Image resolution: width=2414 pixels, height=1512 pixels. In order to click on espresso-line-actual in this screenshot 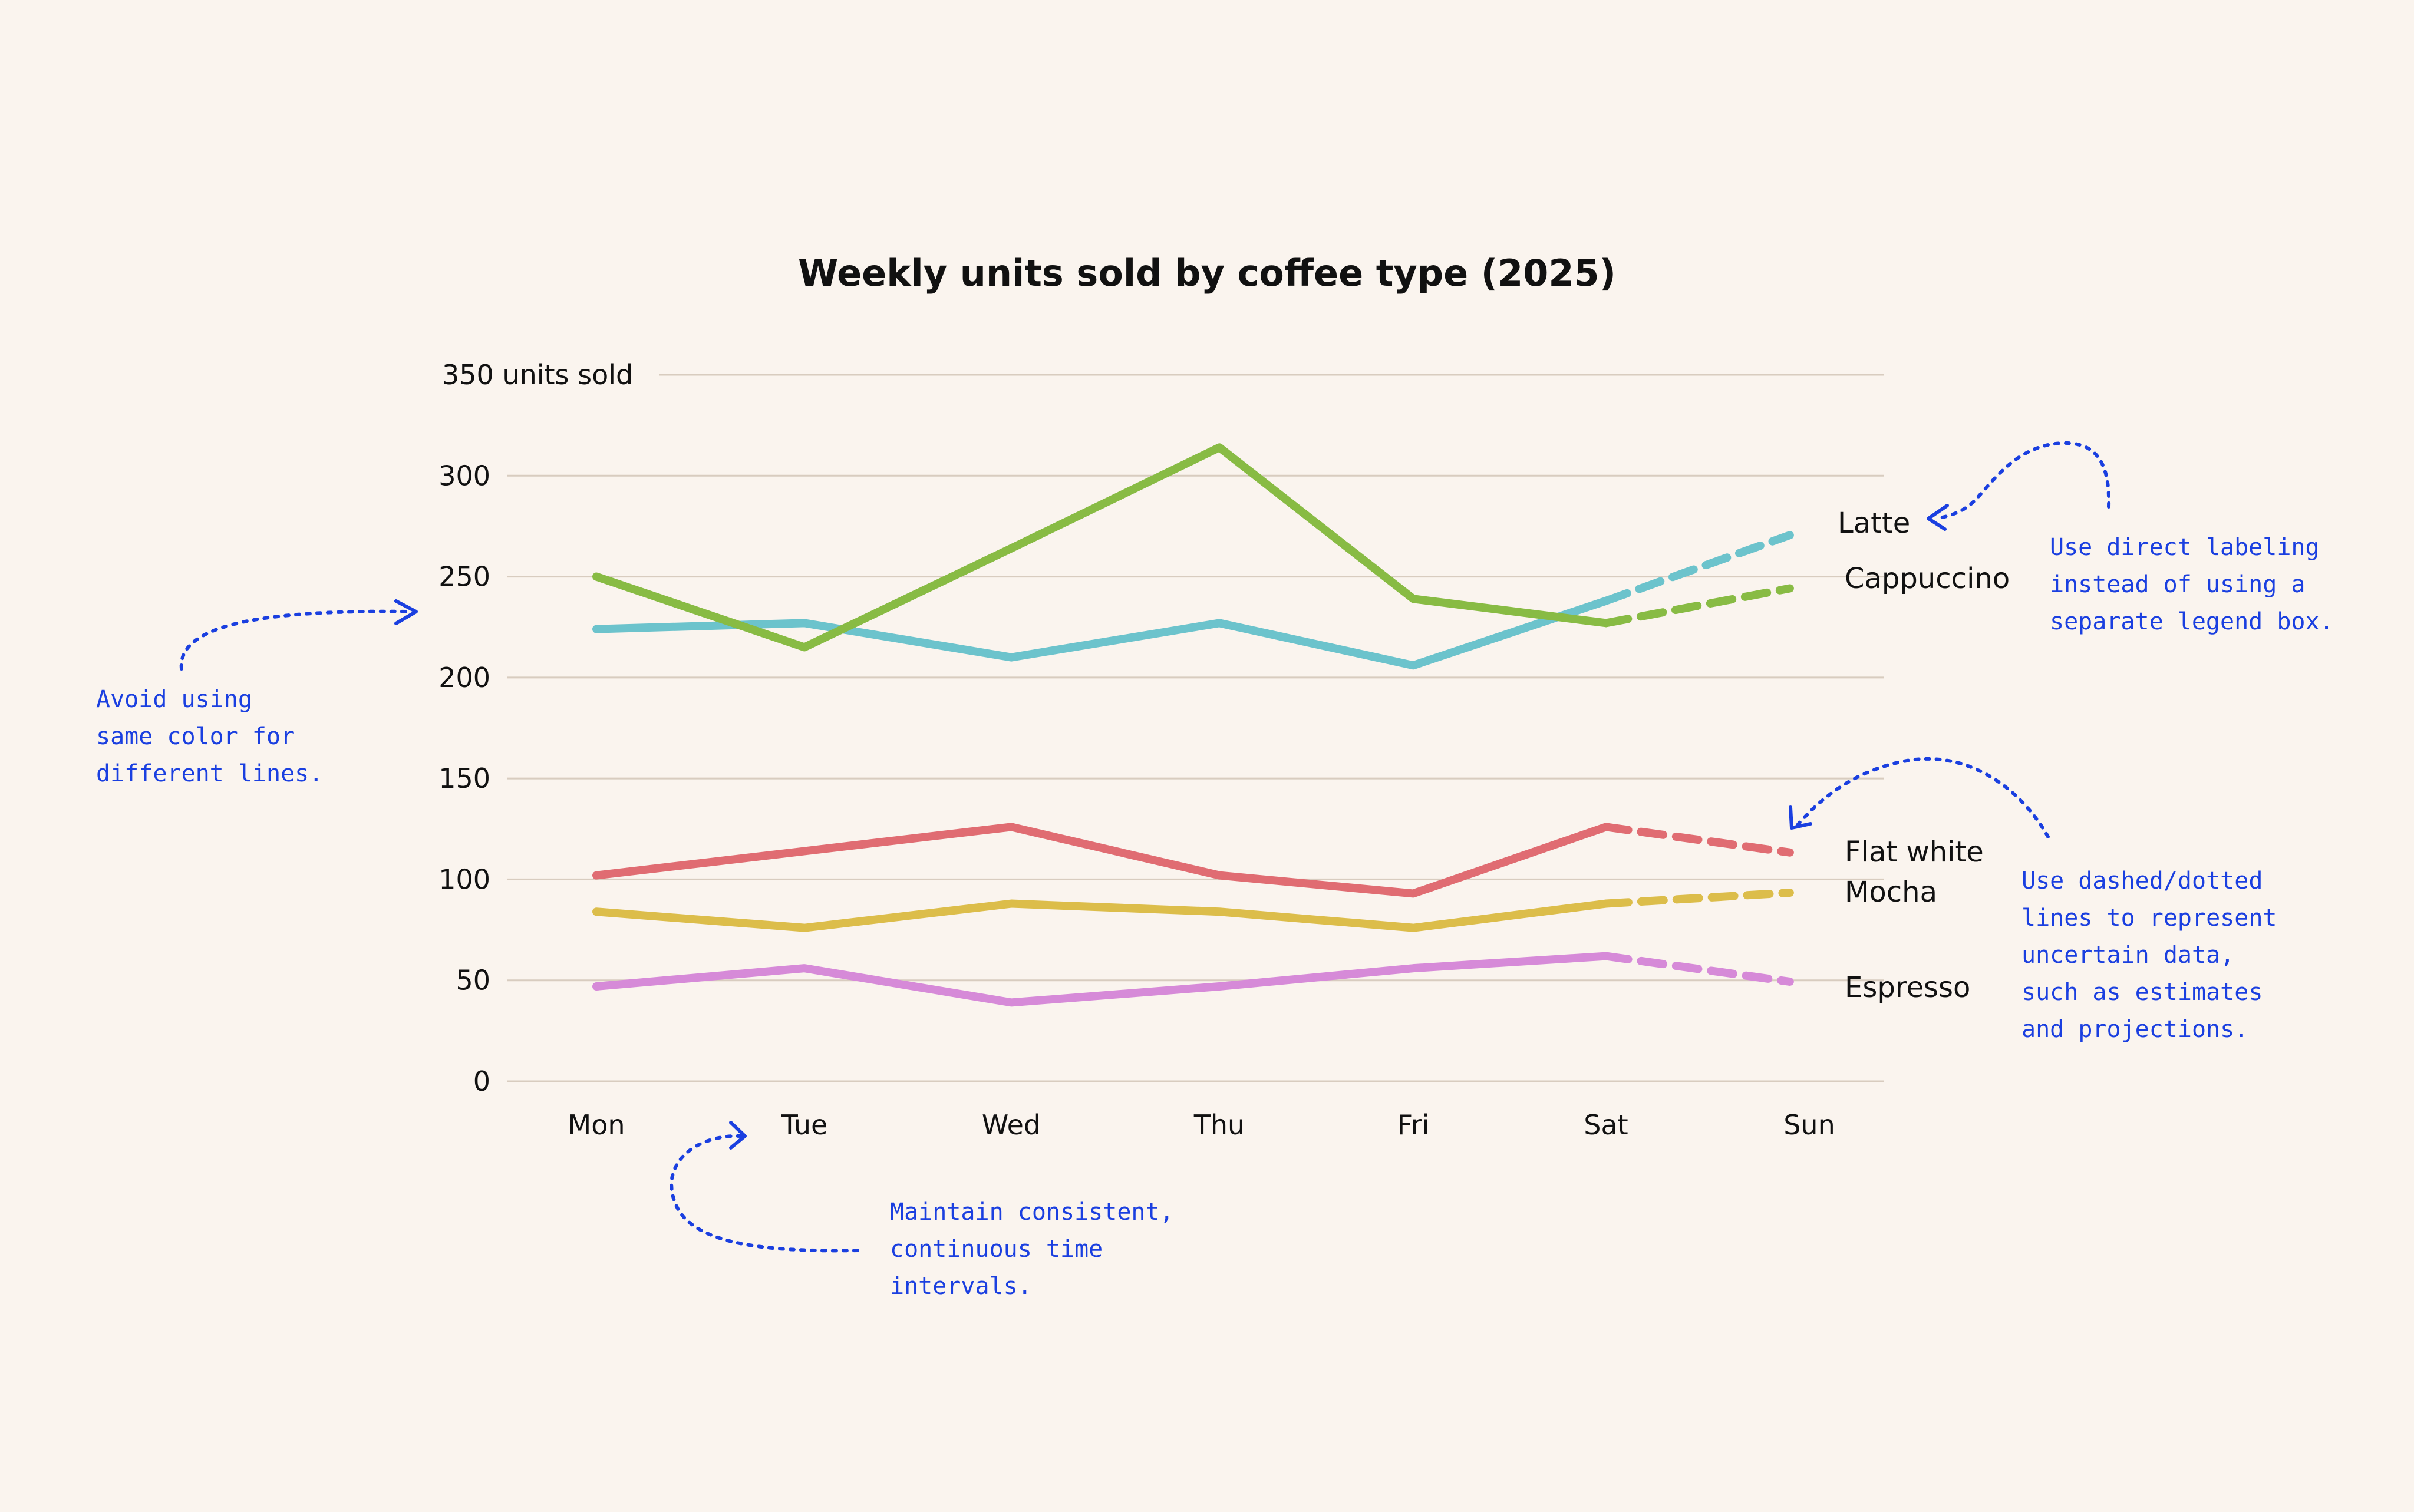, I will do `click(1101, 979)`.